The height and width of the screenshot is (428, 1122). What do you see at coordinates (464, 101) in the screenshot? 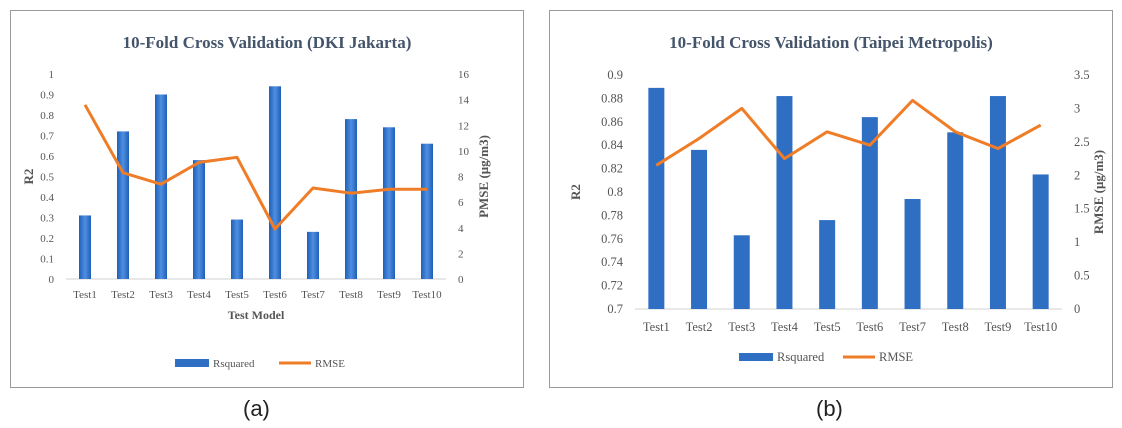
I see `chart-a-y-right-tick-label: 14` at bounding box center [464, 101].